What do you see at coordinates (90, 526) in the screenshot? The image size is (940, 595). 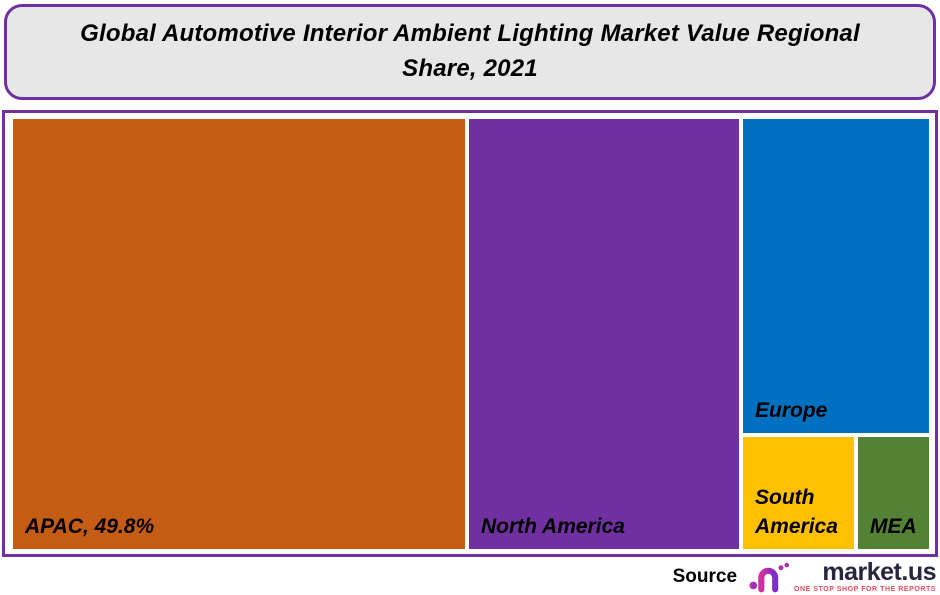 I see `treemap-label-apac: APAC, 49.8%` at bounding box center [90, 526].